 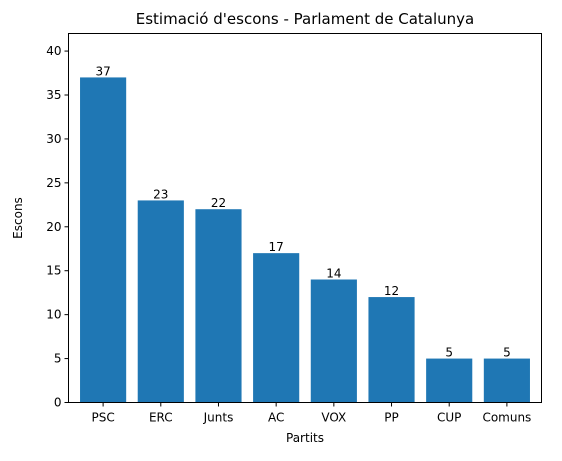 I want to click on y-tick-label: 10, so click(x=53, y=315).